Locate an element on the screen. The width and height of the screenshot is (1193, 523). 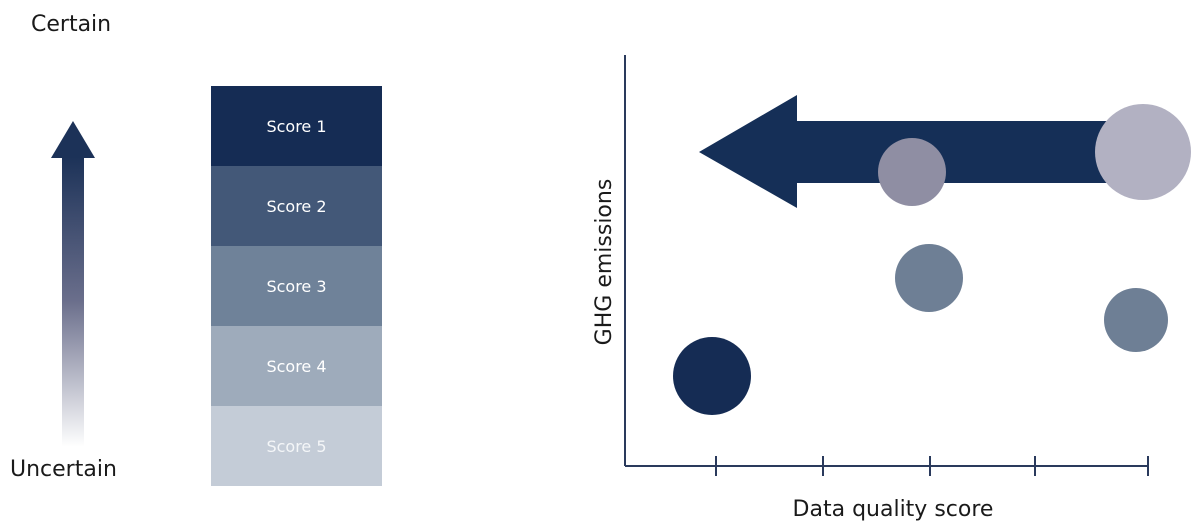
x-axis-label: Data quality score is located at coordinates (893, 509).